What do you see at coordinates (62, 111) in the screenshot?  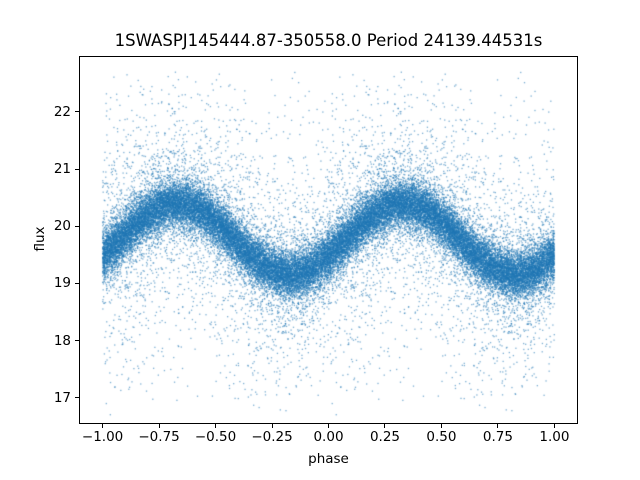 I see `y-tick-label: 22` at bounding box center [62, 111].